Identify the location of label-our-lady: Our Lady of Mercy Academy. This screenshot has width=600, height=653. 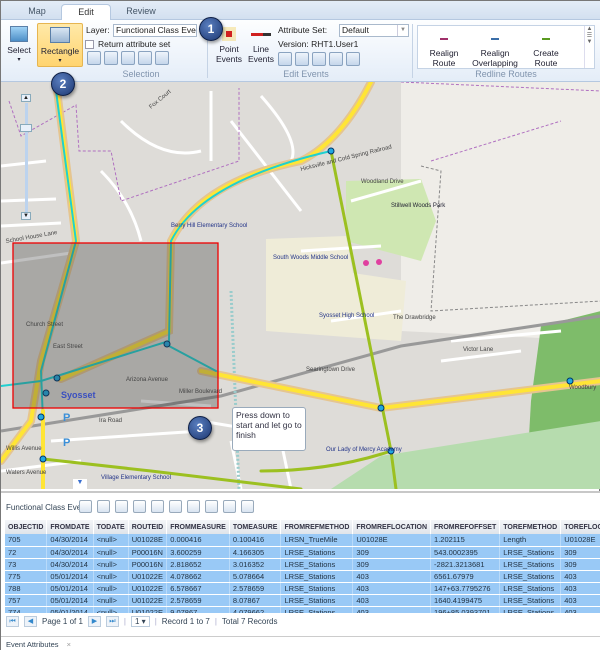
(364, 450).